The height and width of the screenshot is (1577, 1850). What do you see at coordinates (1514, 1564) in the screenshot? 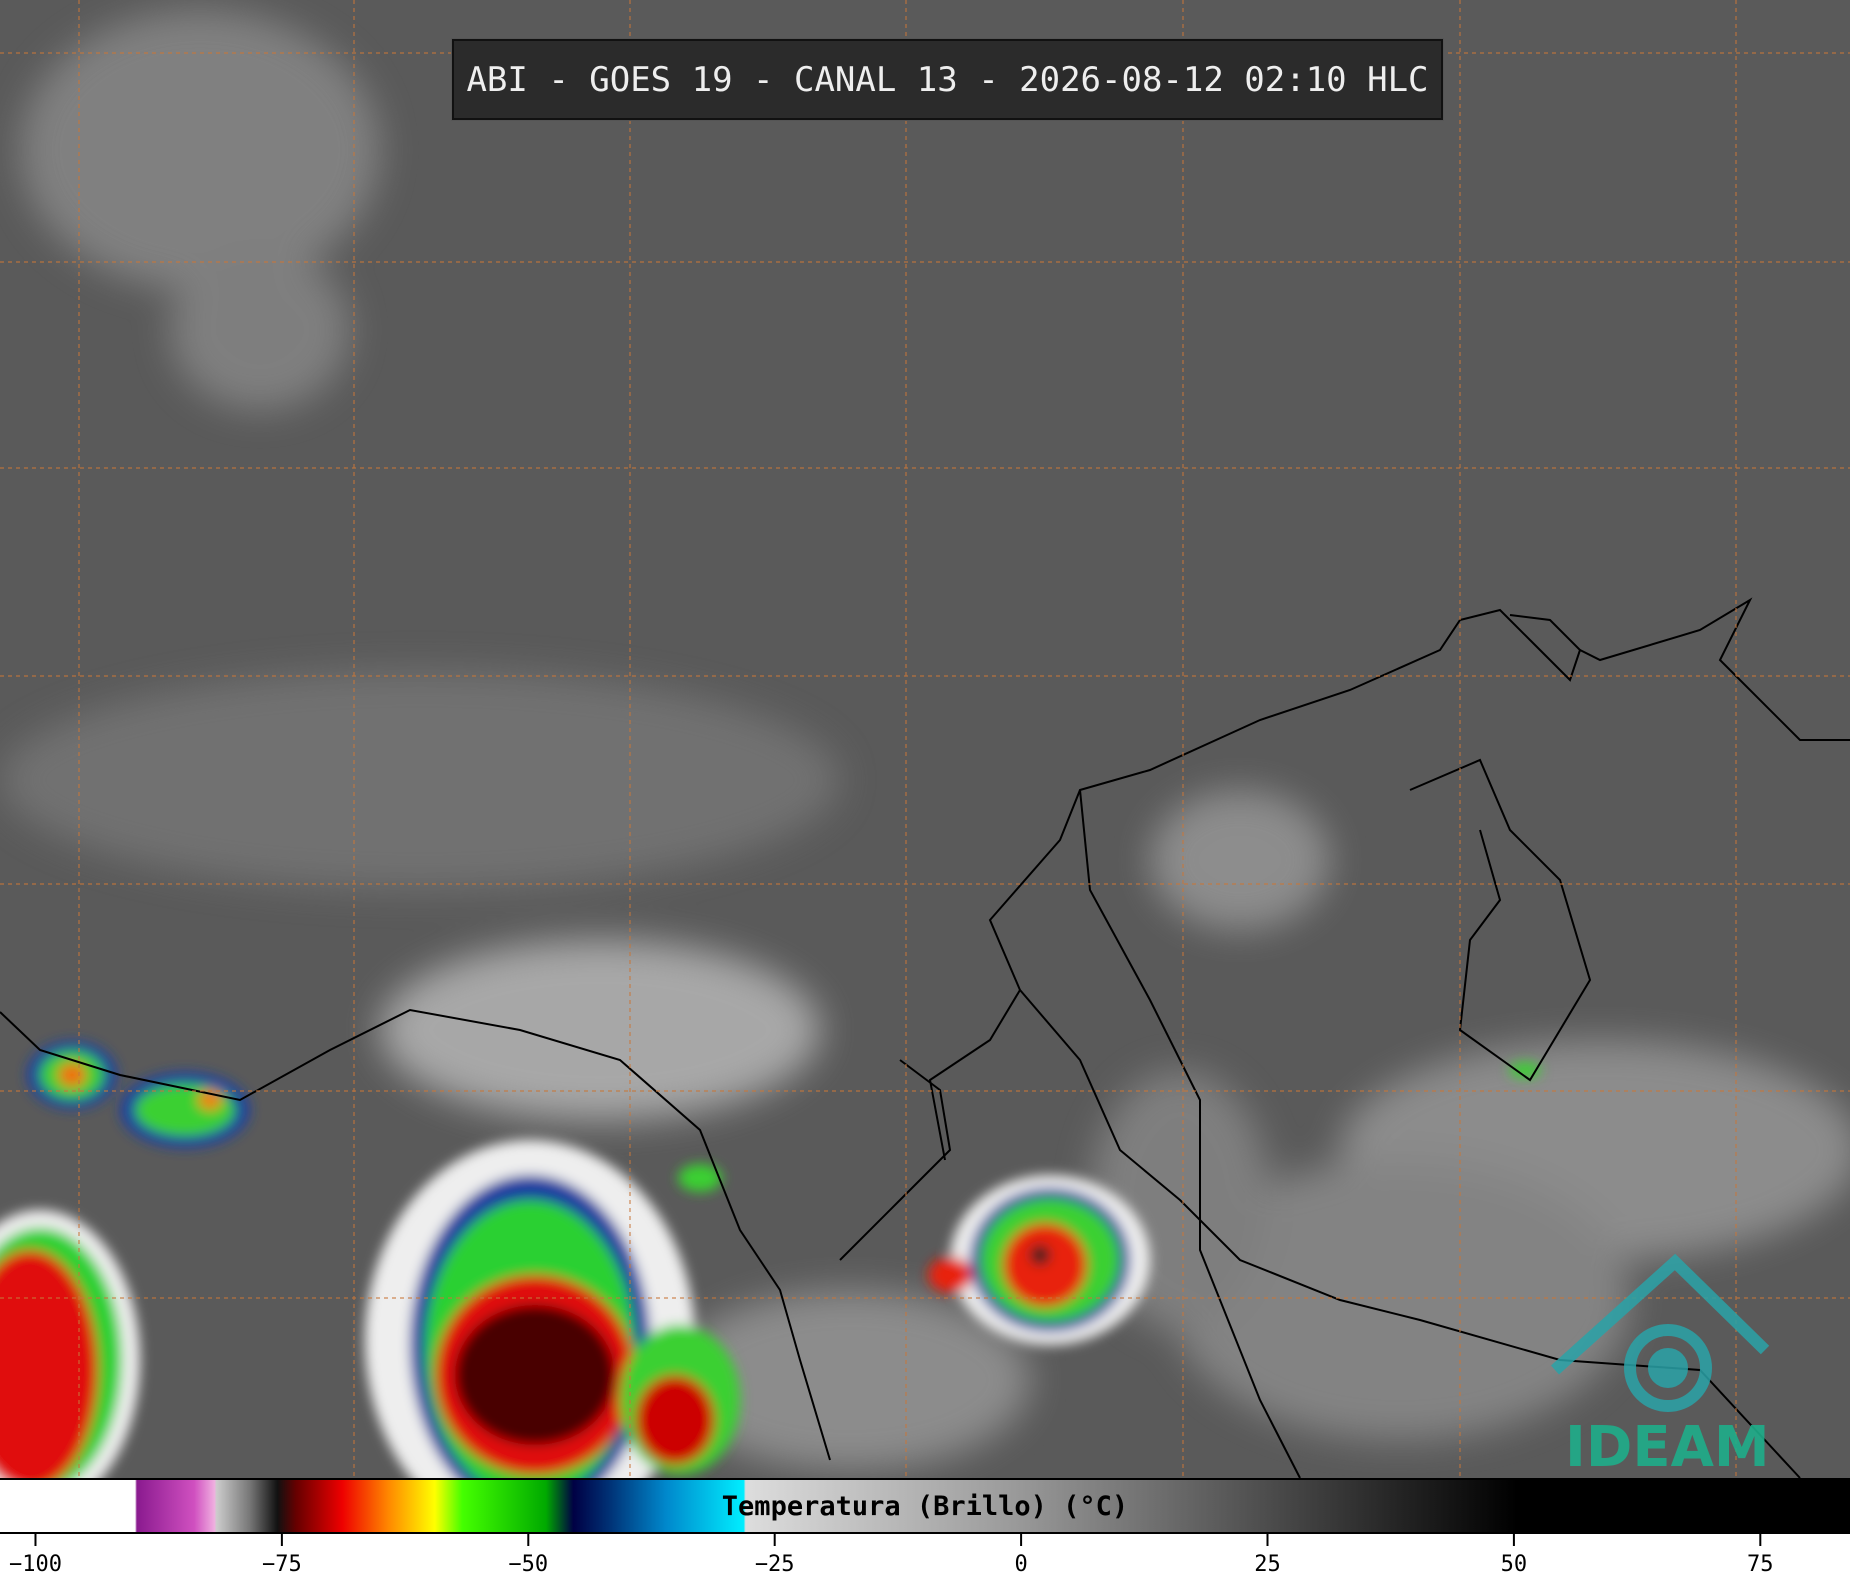
I see `tick-label: 50` at bounding box center [1514, 1564].